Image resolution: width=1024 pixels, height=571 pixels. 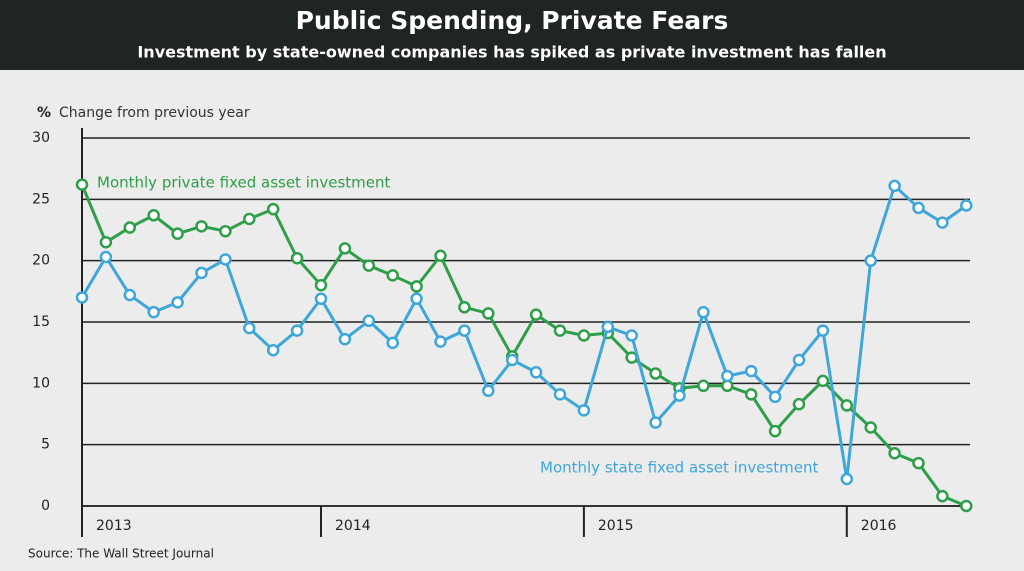 What do you see at coordinates (616, 526) in the screenshot?
I see `x-tick-label: 2015` at bounding box center [616, 526].